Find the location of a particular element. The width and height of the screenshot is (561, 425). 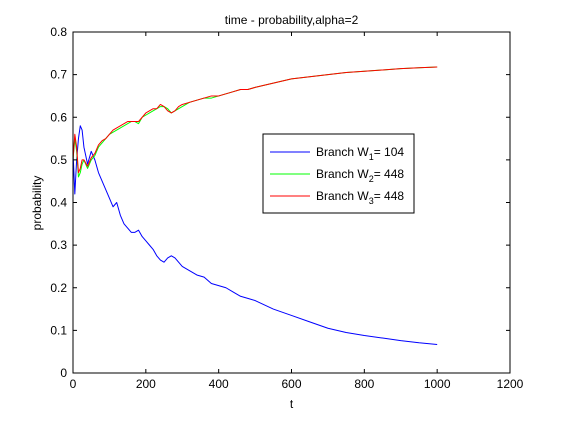

legend-entry-w3: Branch W3= 448 is located at coordinates (337, 197).